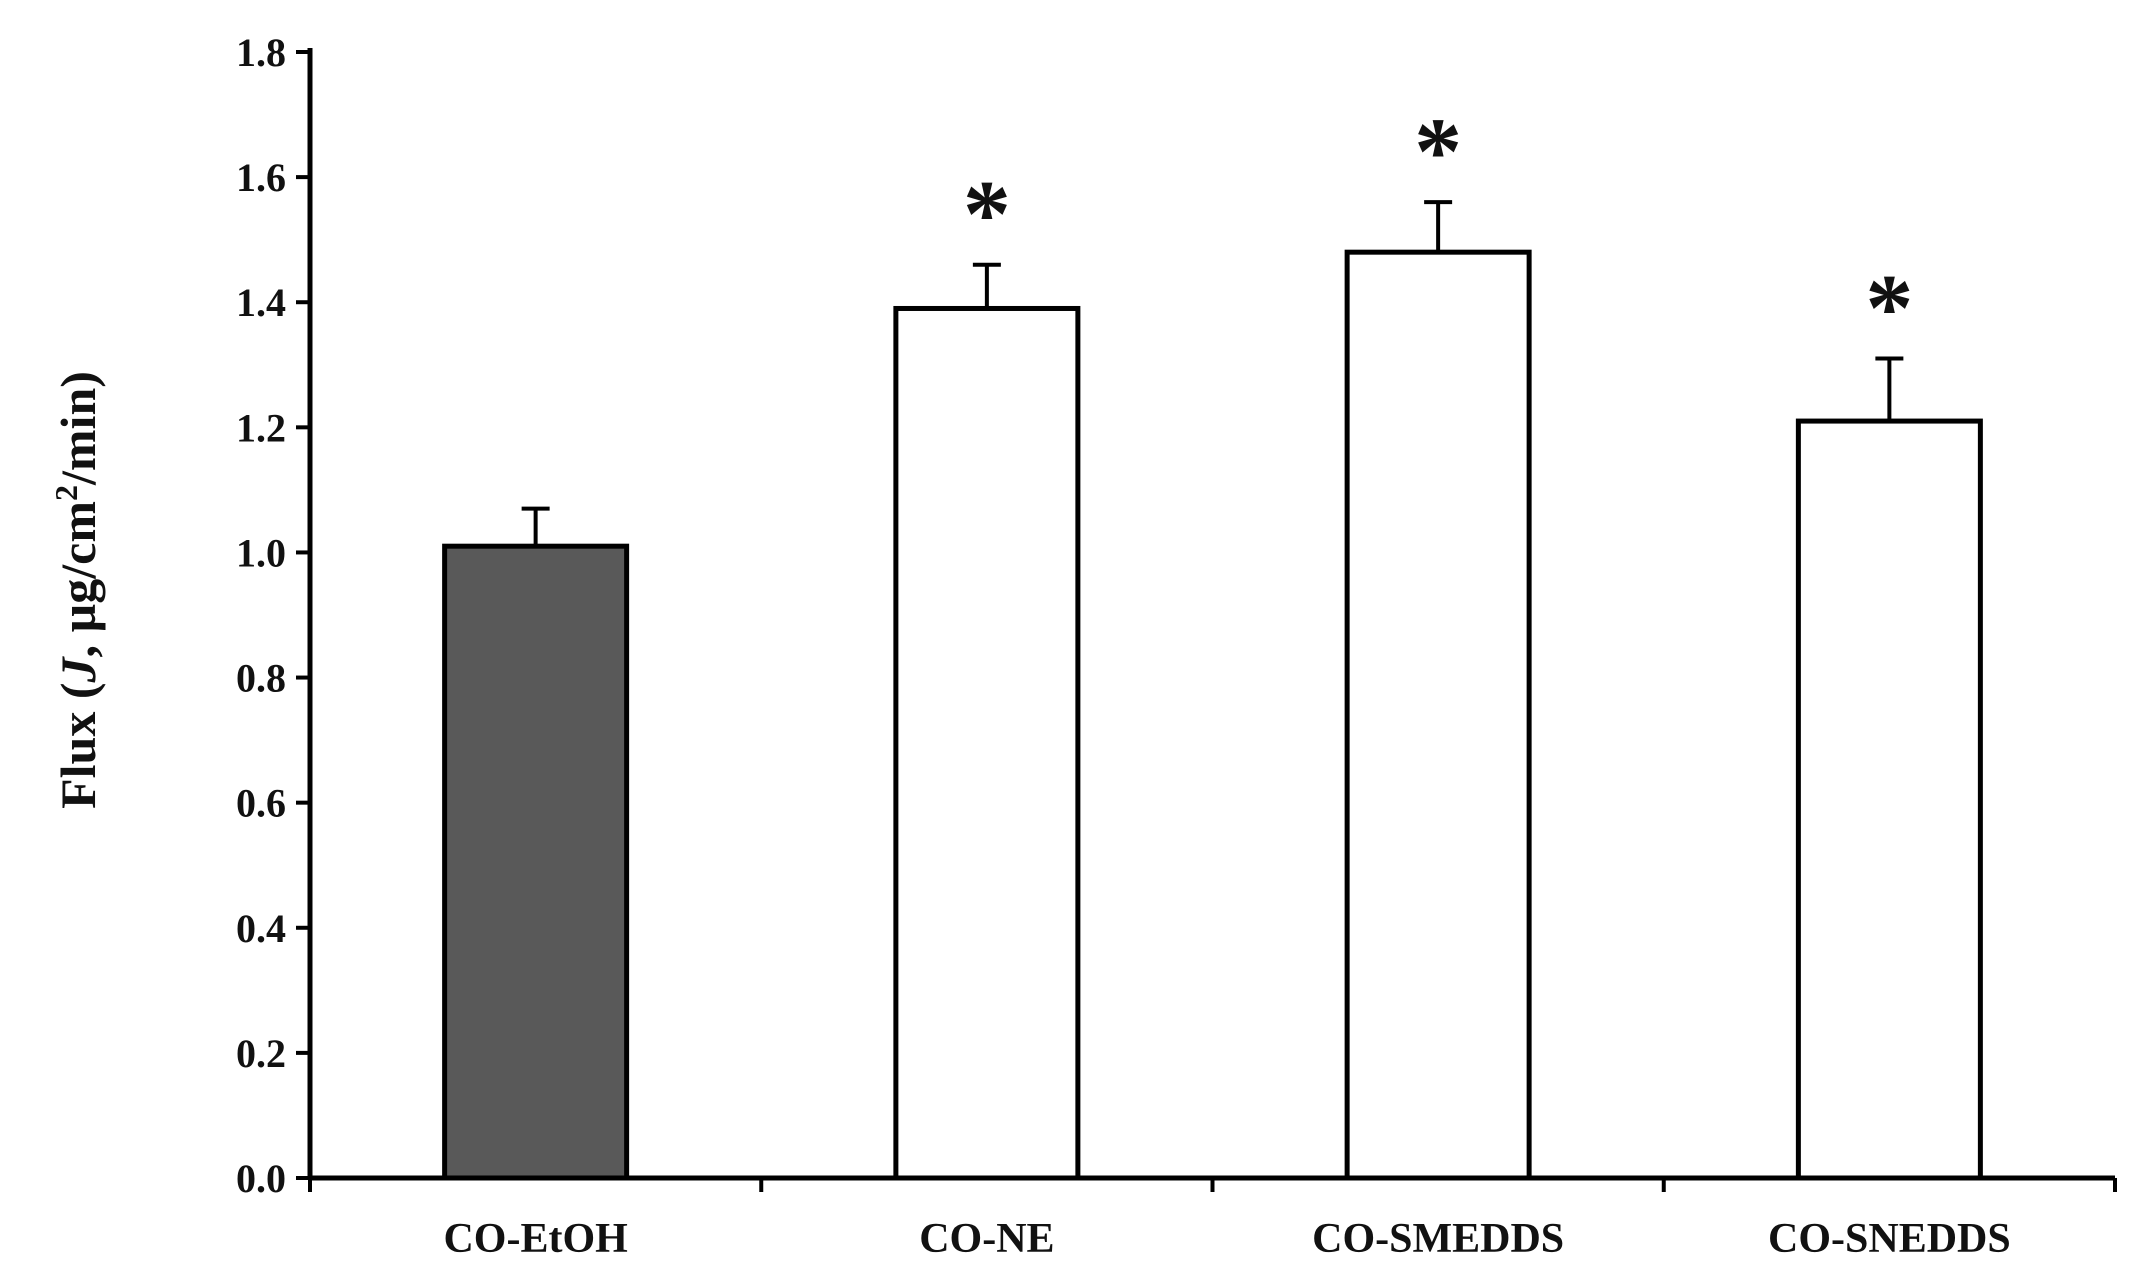 The height and width of the screenshot is (1281, 2135). I want to click on y-tick-label: 1.6, so click(261, 177).